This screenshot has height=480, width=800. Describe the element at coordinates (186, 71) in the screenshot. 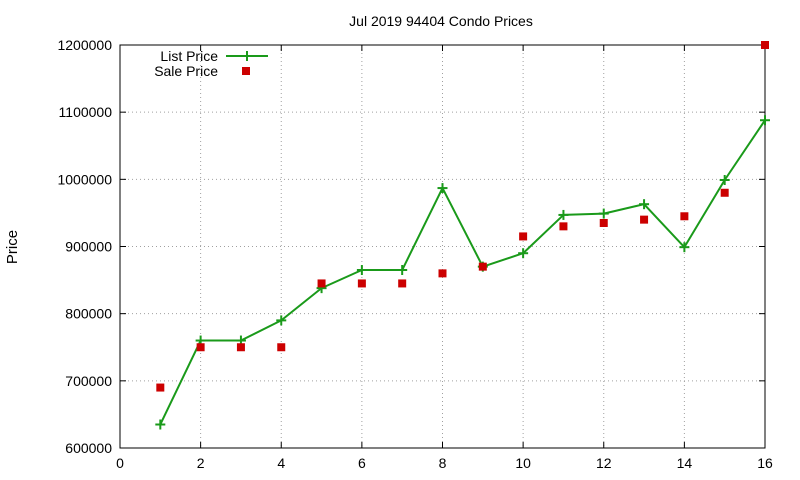

I see `legend-label-sale-price: Sale Price` at that location.